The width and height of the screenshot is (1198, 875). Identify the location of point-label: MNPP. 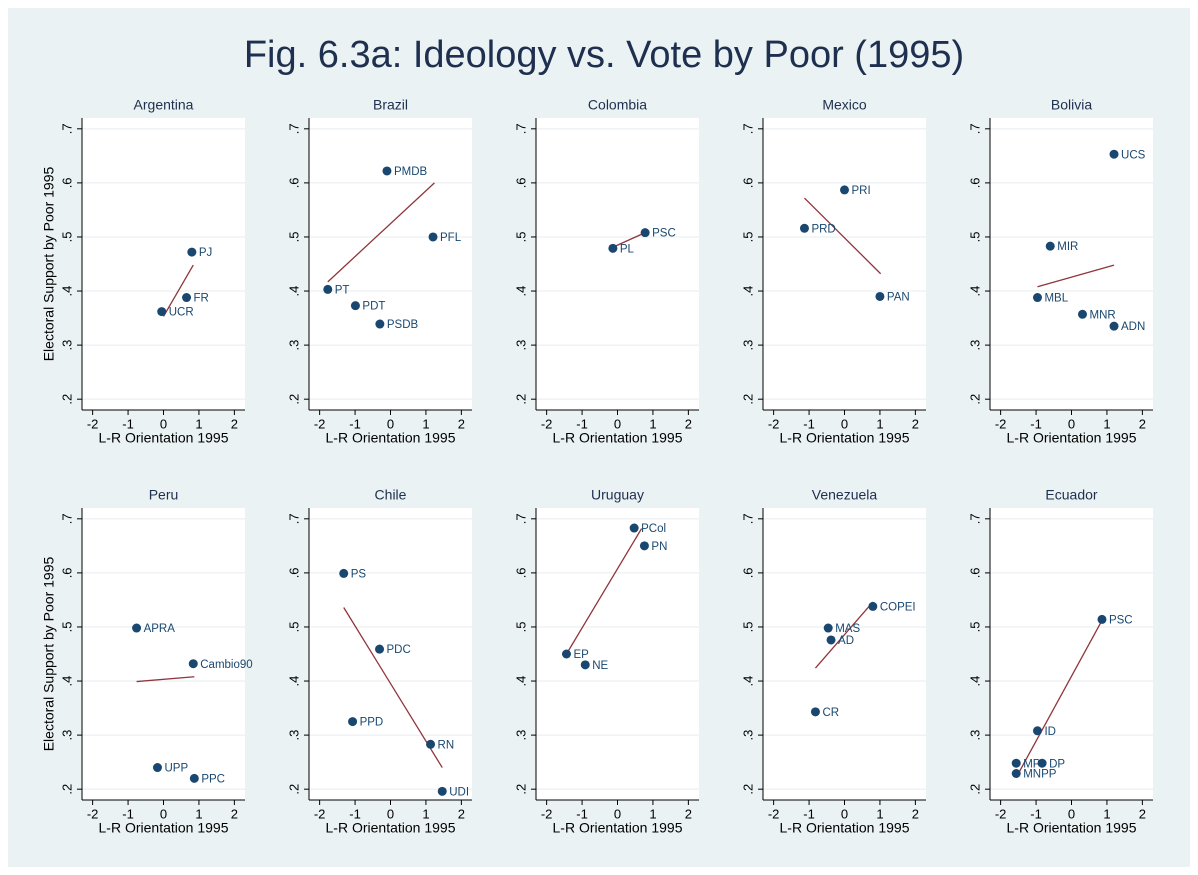
(1040, 775).